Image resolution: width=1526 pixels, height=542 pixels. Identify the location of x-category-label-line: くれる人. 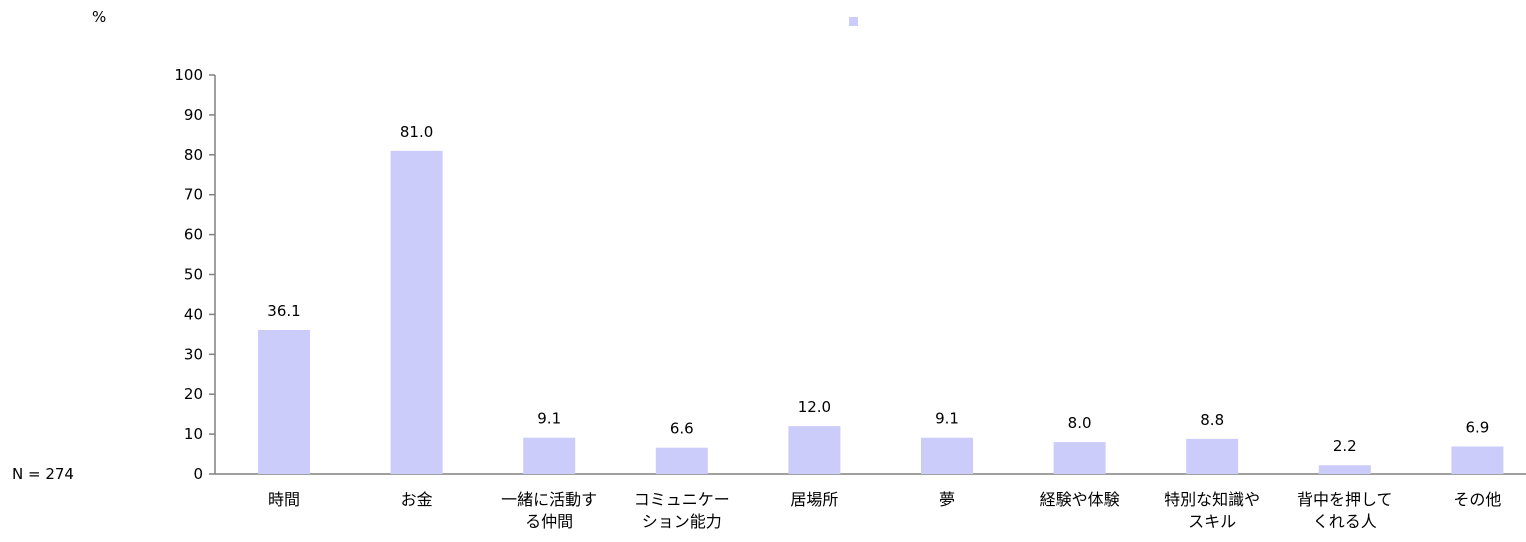
(1344, 521).